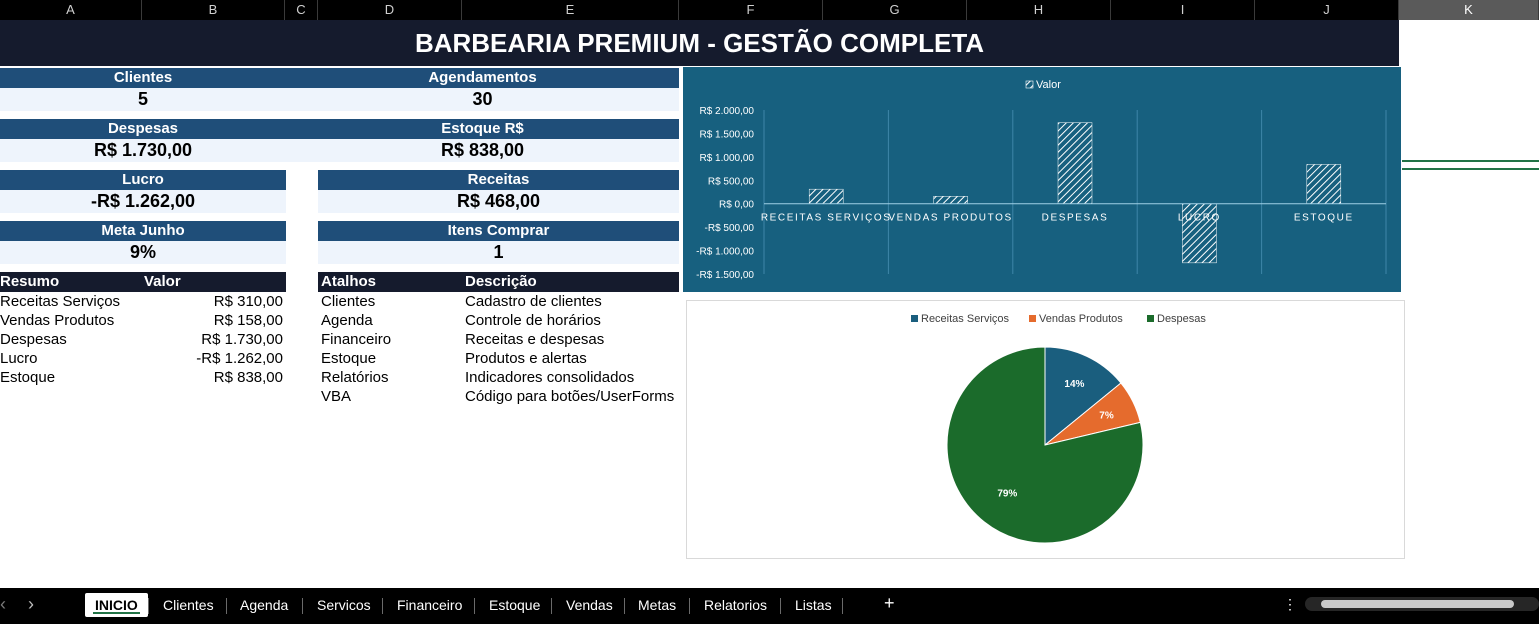 Image resolution: width=1539 pixels, height=624 pixels. Describe the element at coordinates (813, 605) in the screenshot. I see `tab-listas: Listas` at that location.